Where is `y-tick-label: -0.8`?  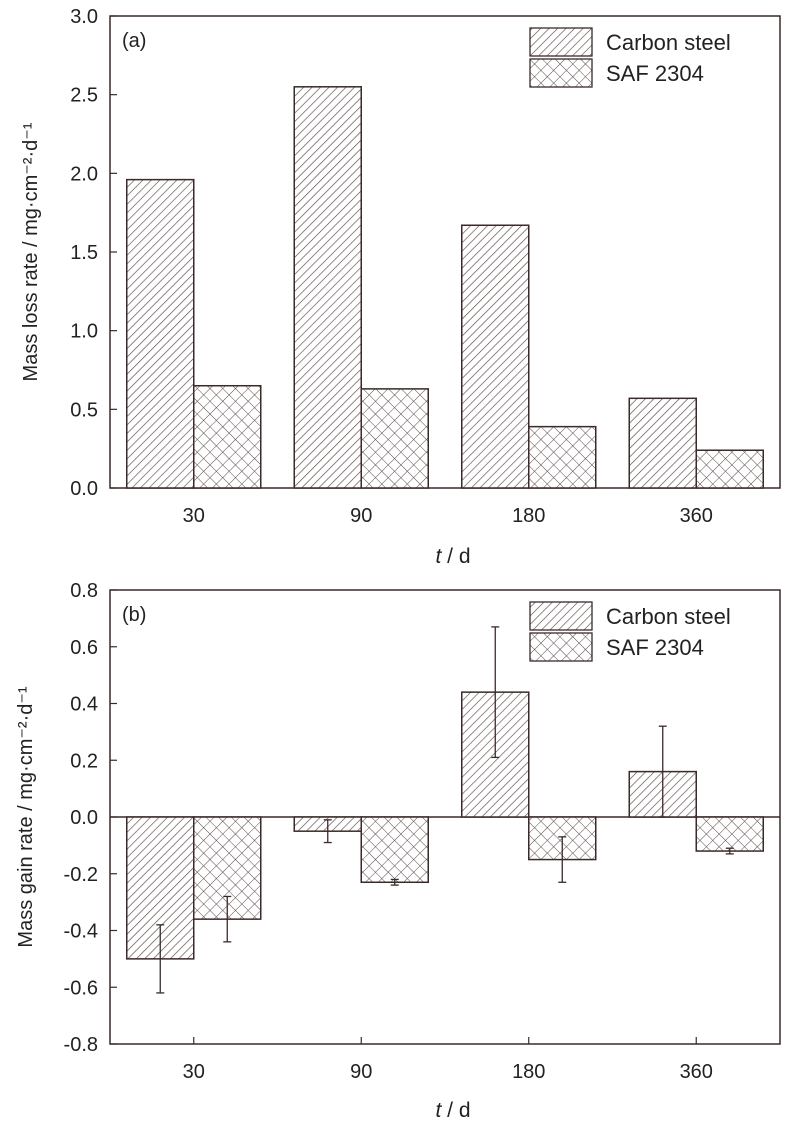
y-tick-label: -0.8 is located at coordinates (81, 1045).